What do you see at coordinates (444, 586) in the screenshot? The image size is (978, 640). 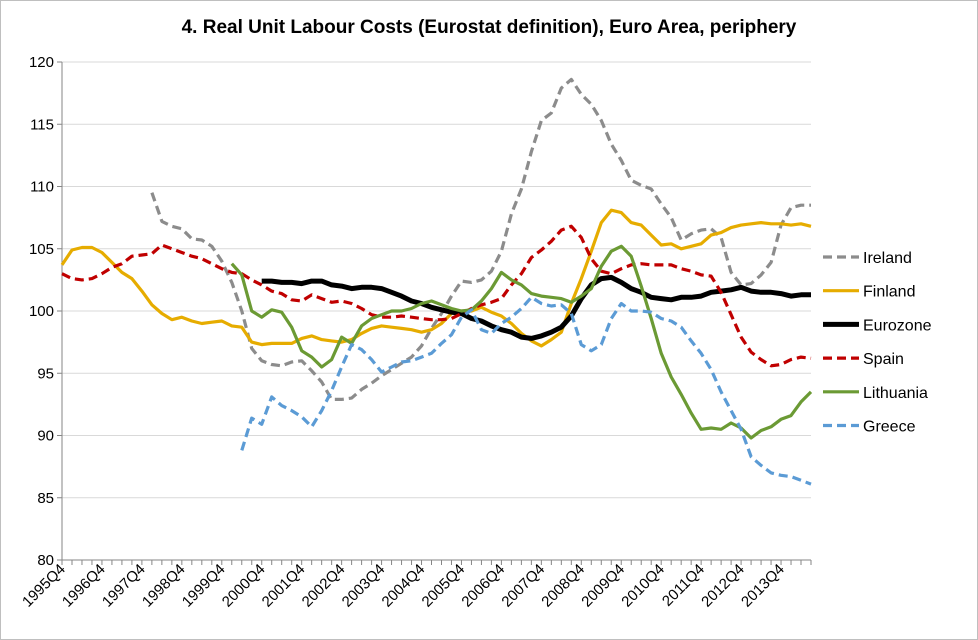 I see `x-tick-label: 2005Q4` at bounding box center [444, 586].